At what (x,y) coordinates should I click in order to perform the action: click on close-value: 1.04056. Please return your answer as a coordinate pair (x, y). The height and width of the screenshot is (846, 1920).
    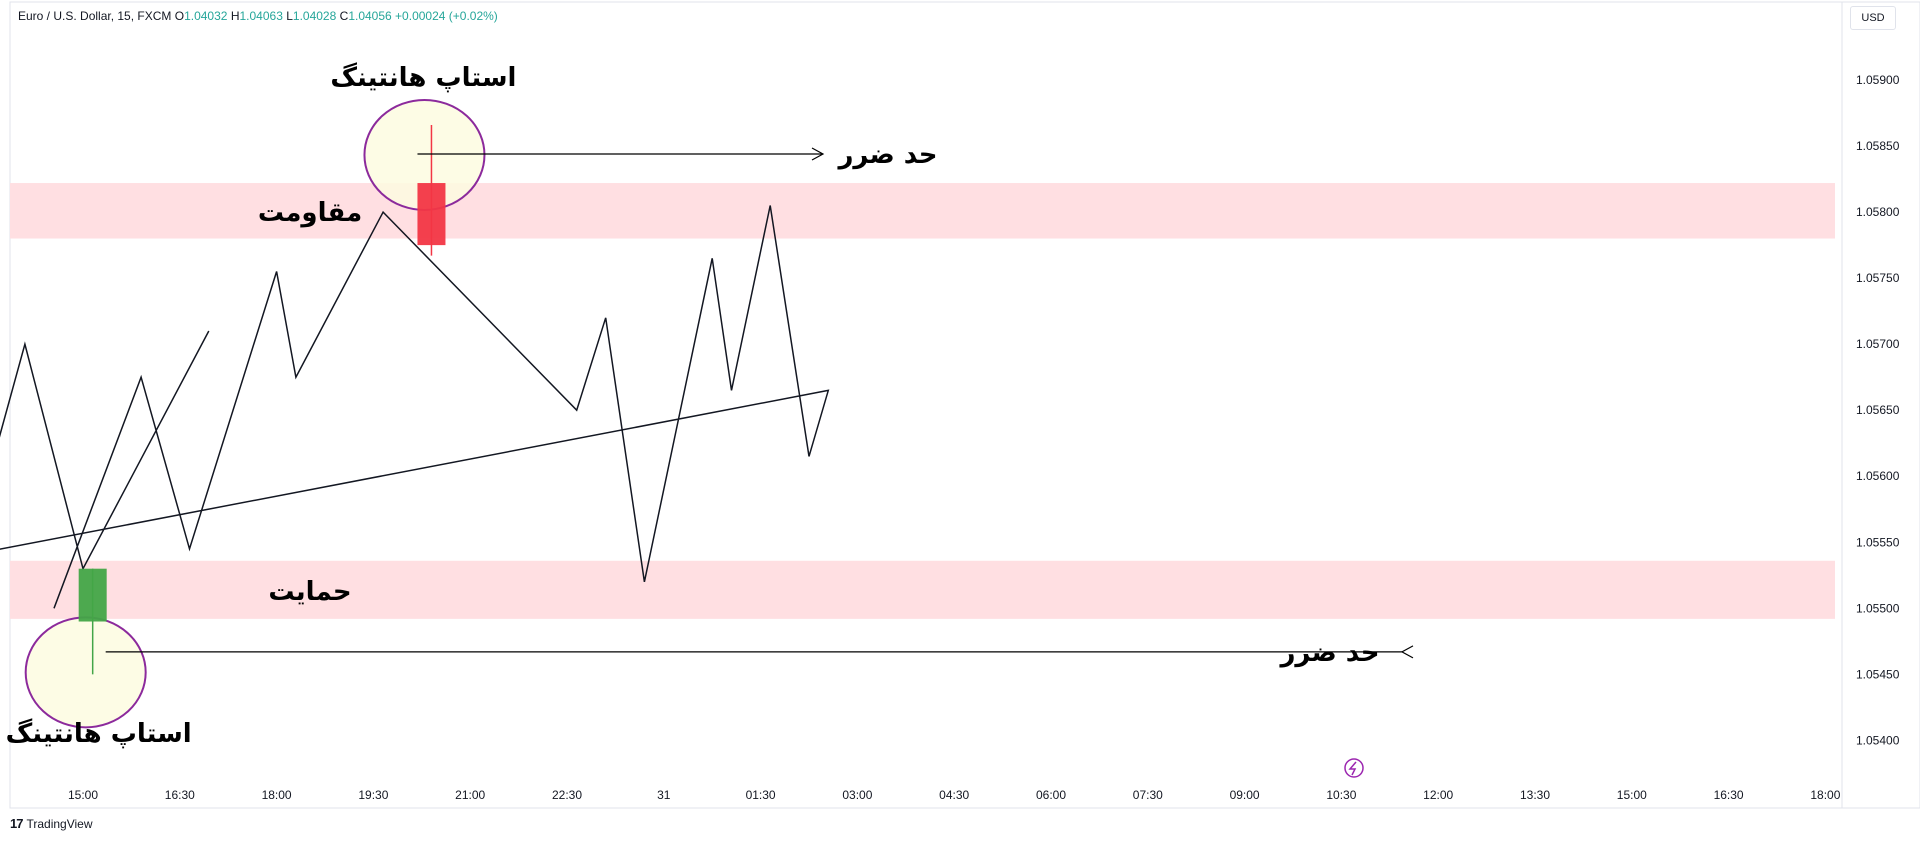
    Looking at the image, I should click on (370, 16).